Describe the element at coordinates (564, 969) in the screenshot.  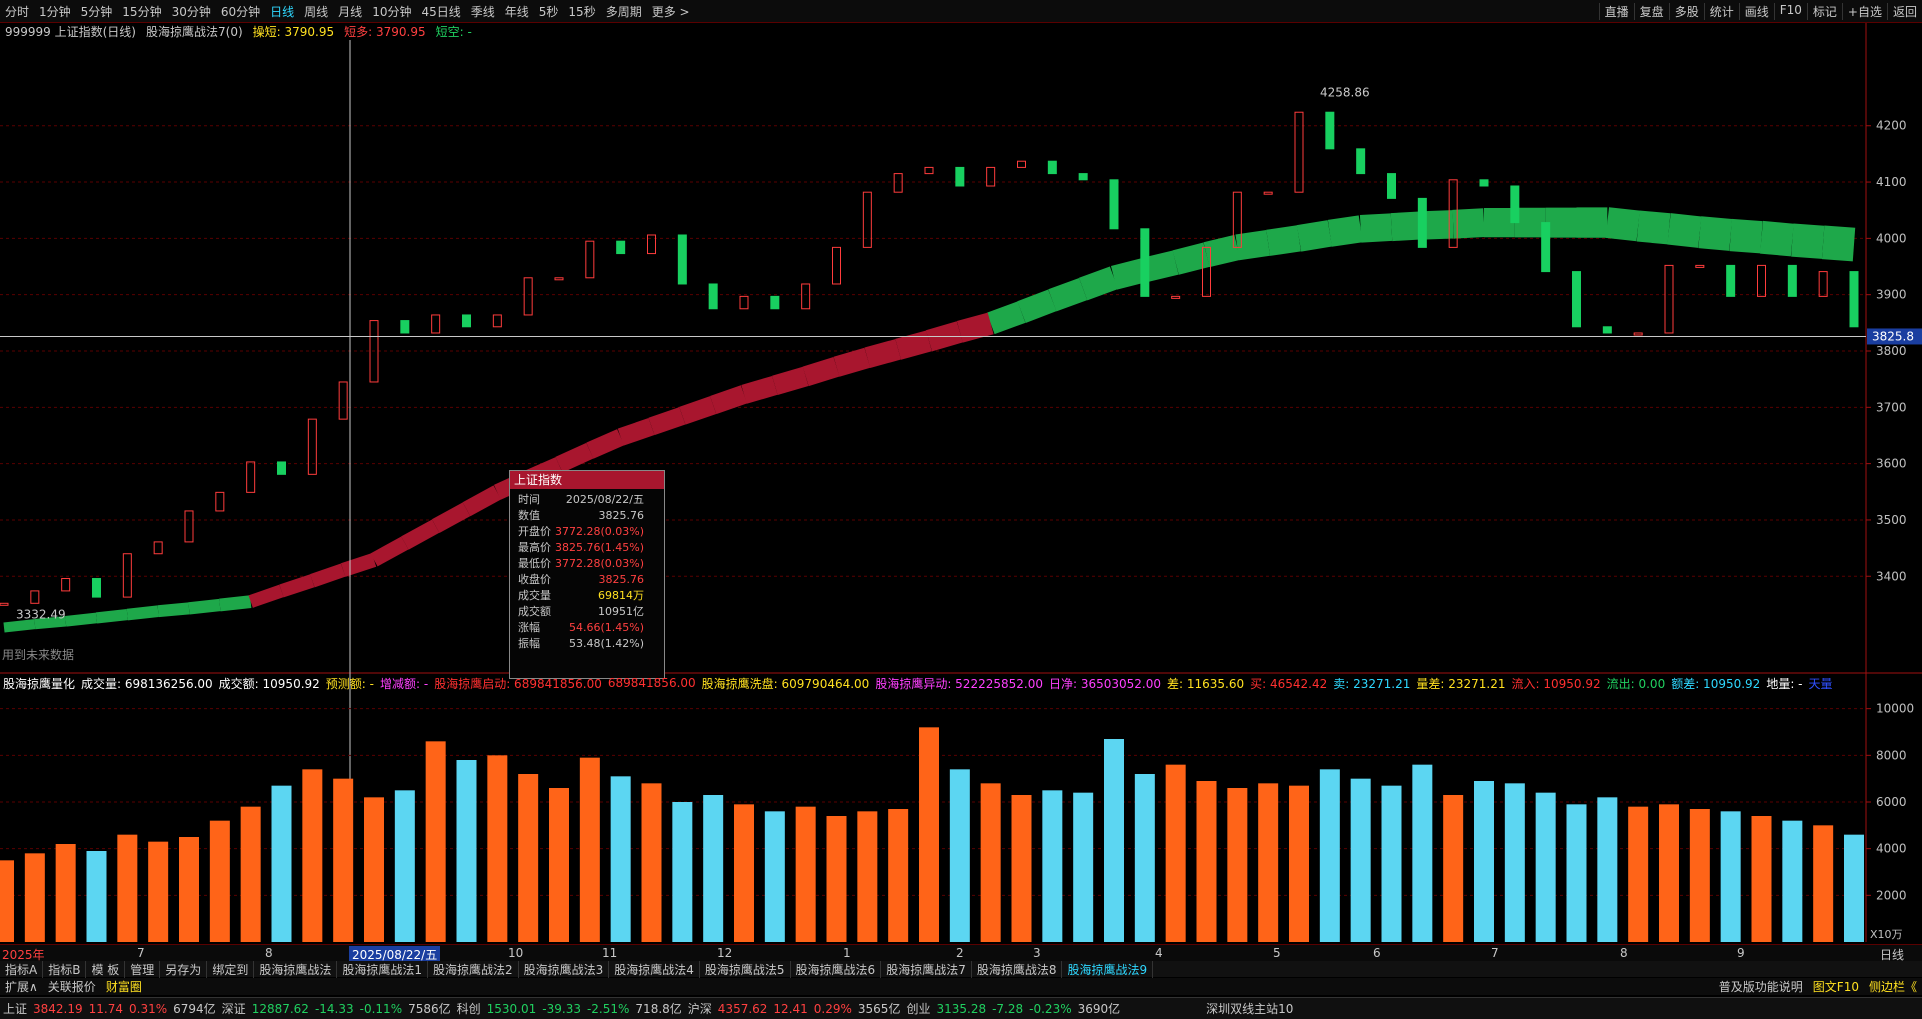
I see `indicator-tab: 股海掠鹰战法3` at that location.